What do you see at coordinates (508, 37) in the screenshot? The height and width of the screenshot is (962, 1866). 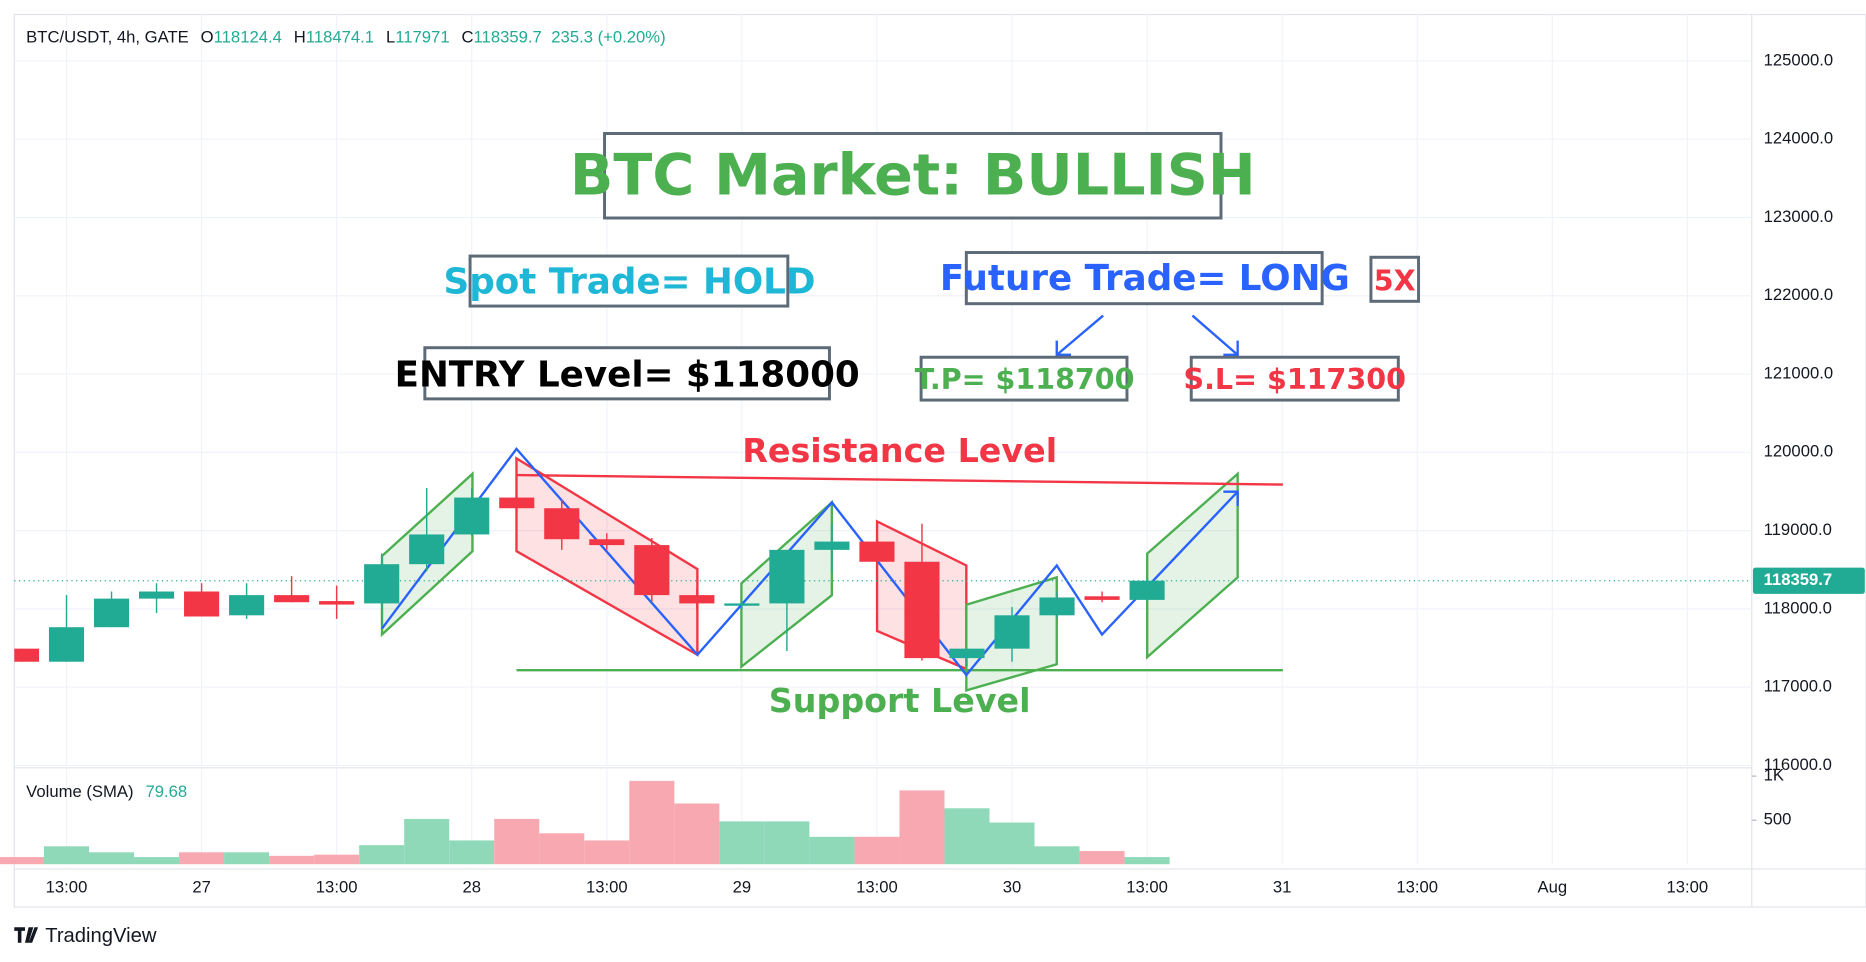 I see `ohlc-value: 118359.7` at bounding box center [508, 37].